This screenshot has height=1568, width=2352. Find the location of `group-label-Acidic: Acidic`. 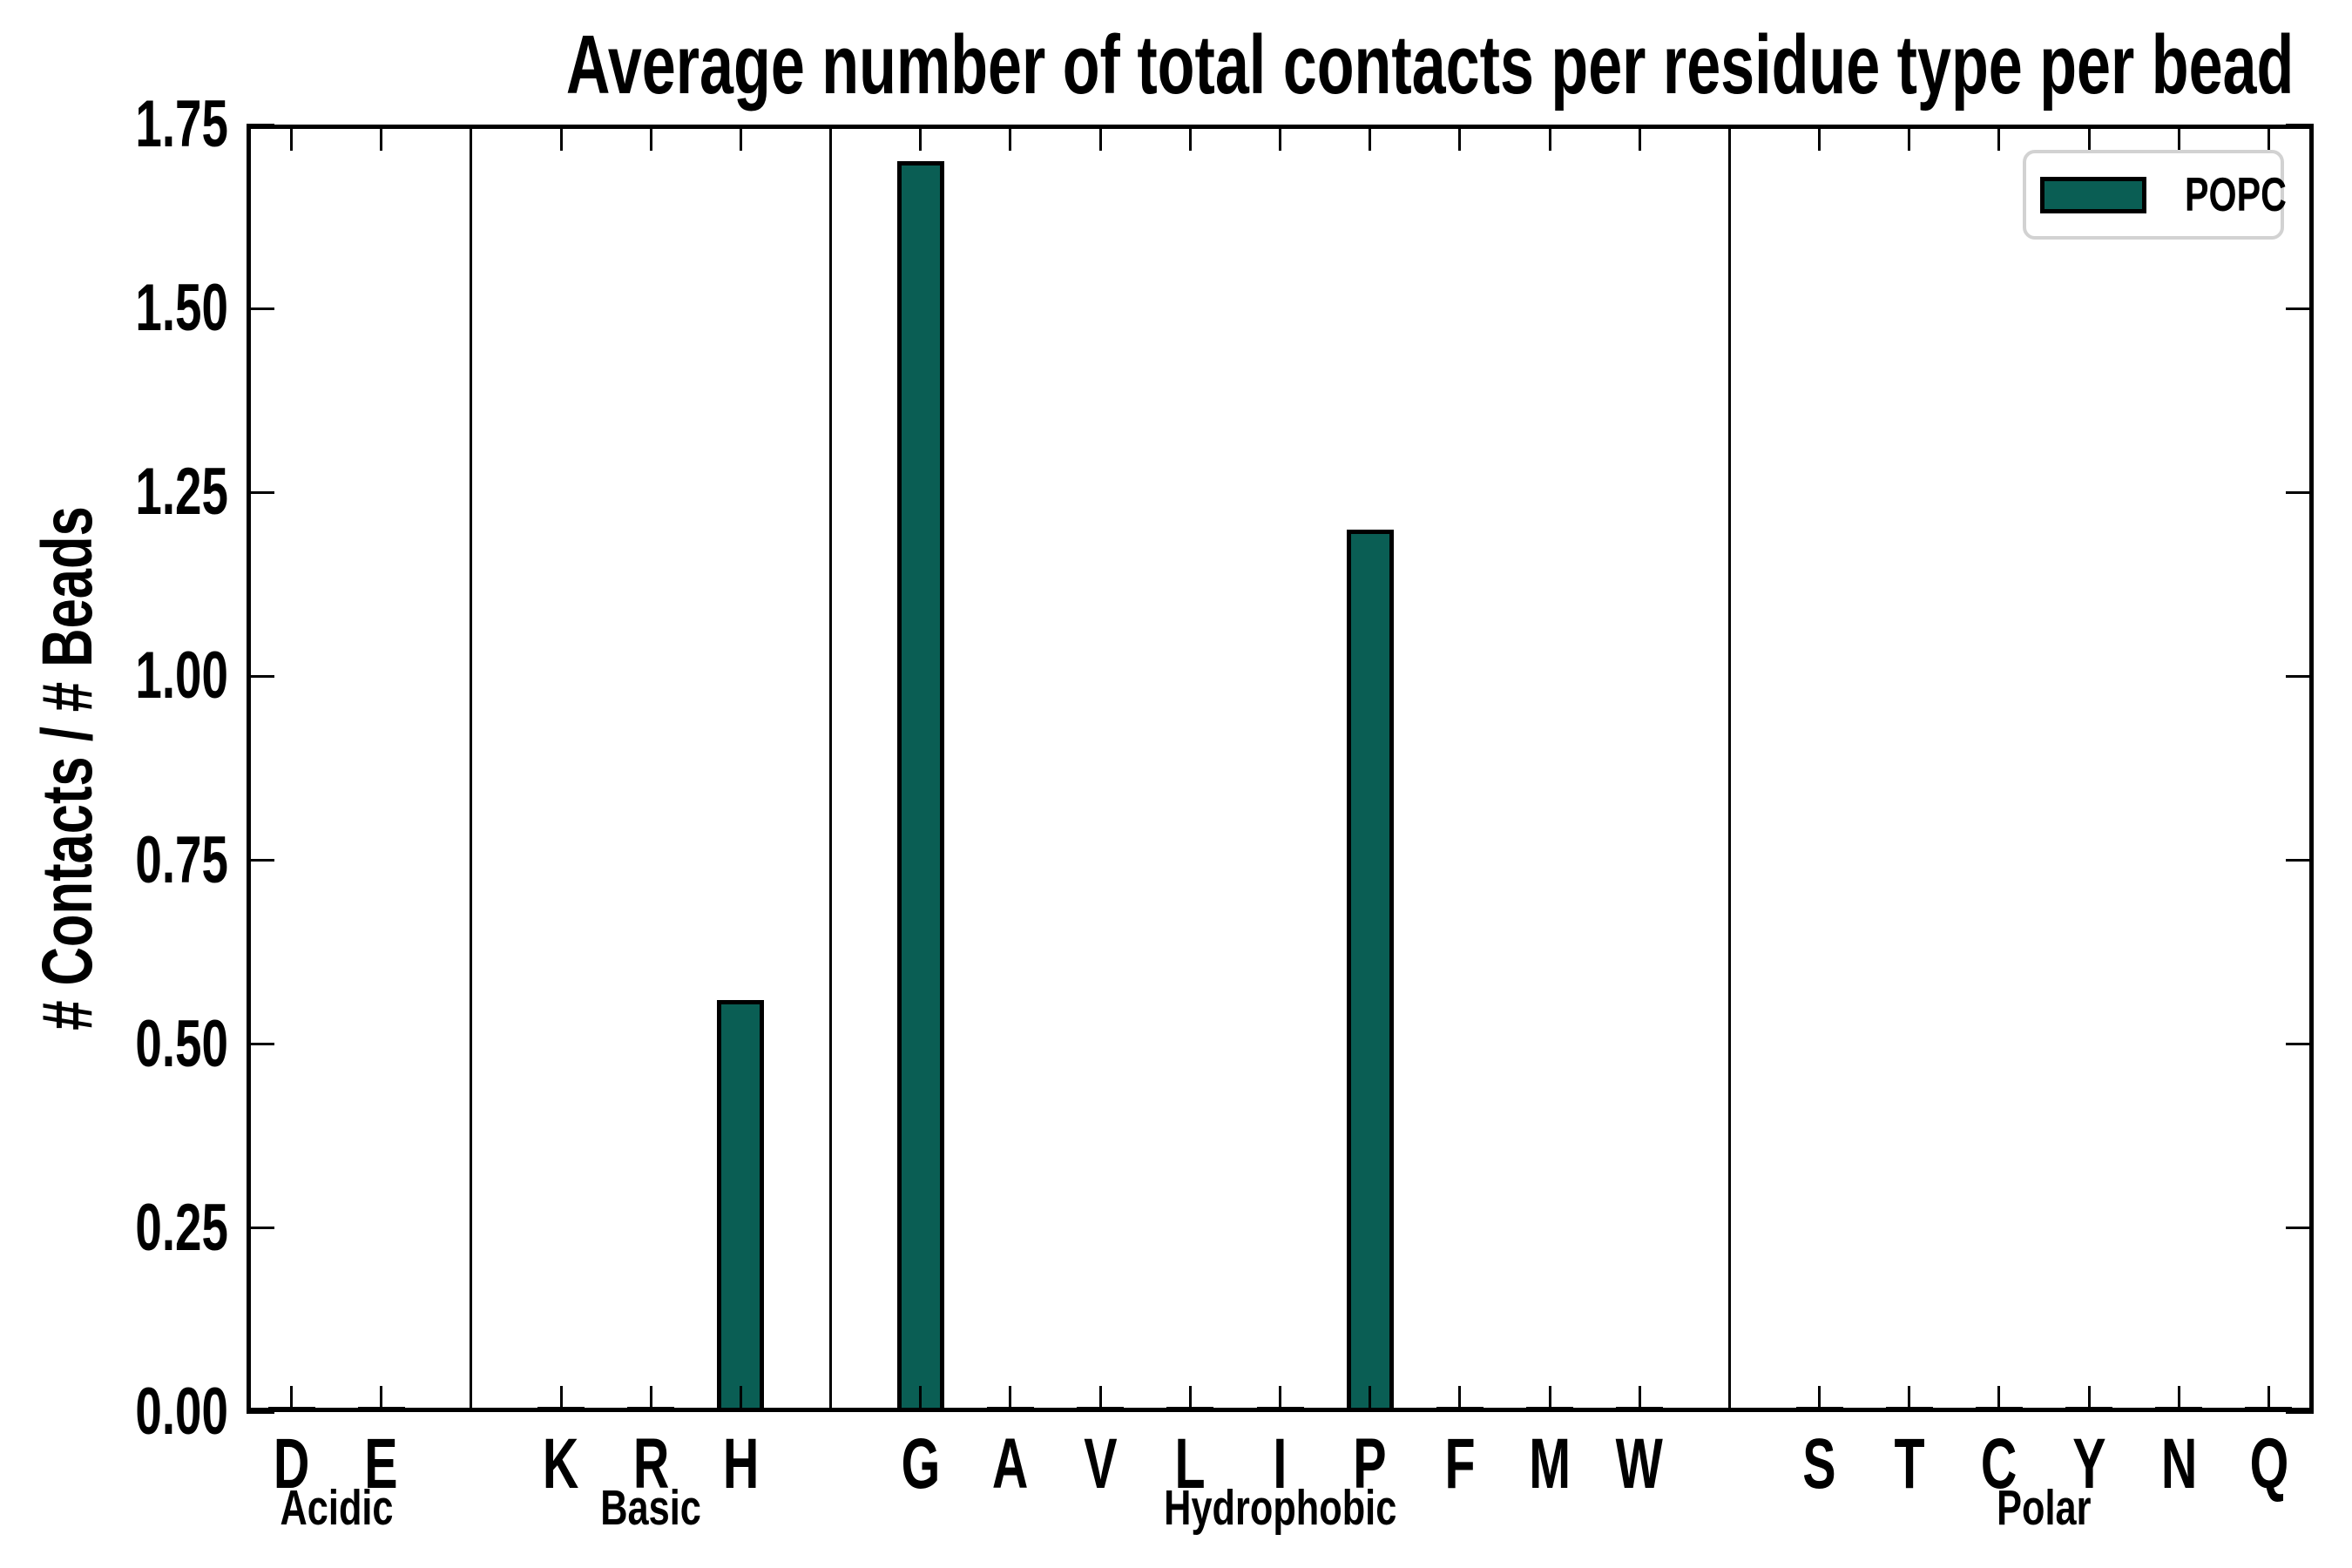

group-label-Acidic: Acidic is located at coordinates (336, 1508).